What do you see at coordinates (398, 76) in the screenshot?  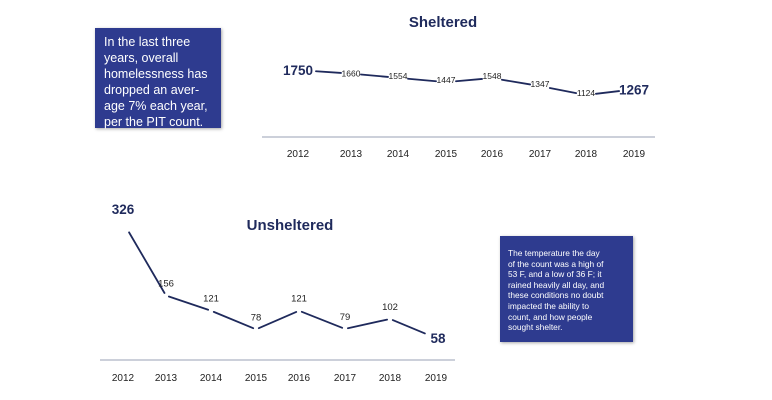 I see `sheltered-data-label: 1554` at bounding box center [398, 76].